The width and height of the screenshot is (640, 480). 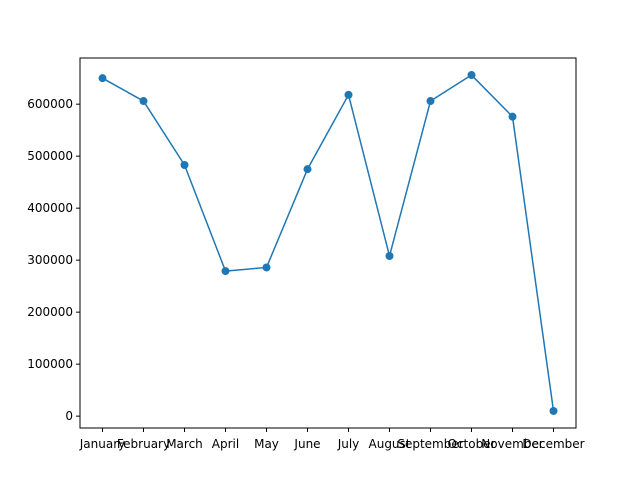 What do you see at coordinates (50, 156) in the screenshot?
I see `y-tick-label: 500000` at bounding box center [50, 156].